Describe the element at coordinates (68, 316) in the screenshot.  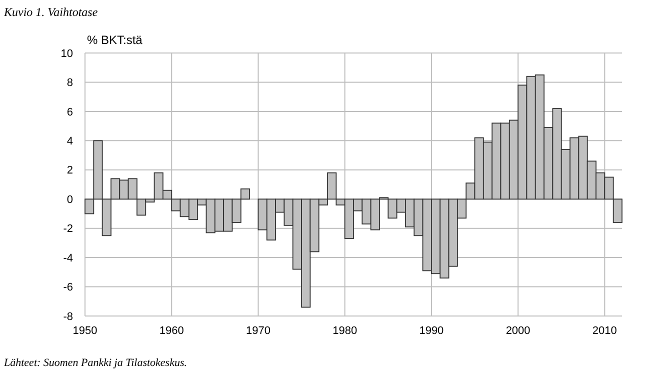
I see `y-tick-label: -8` at that location.